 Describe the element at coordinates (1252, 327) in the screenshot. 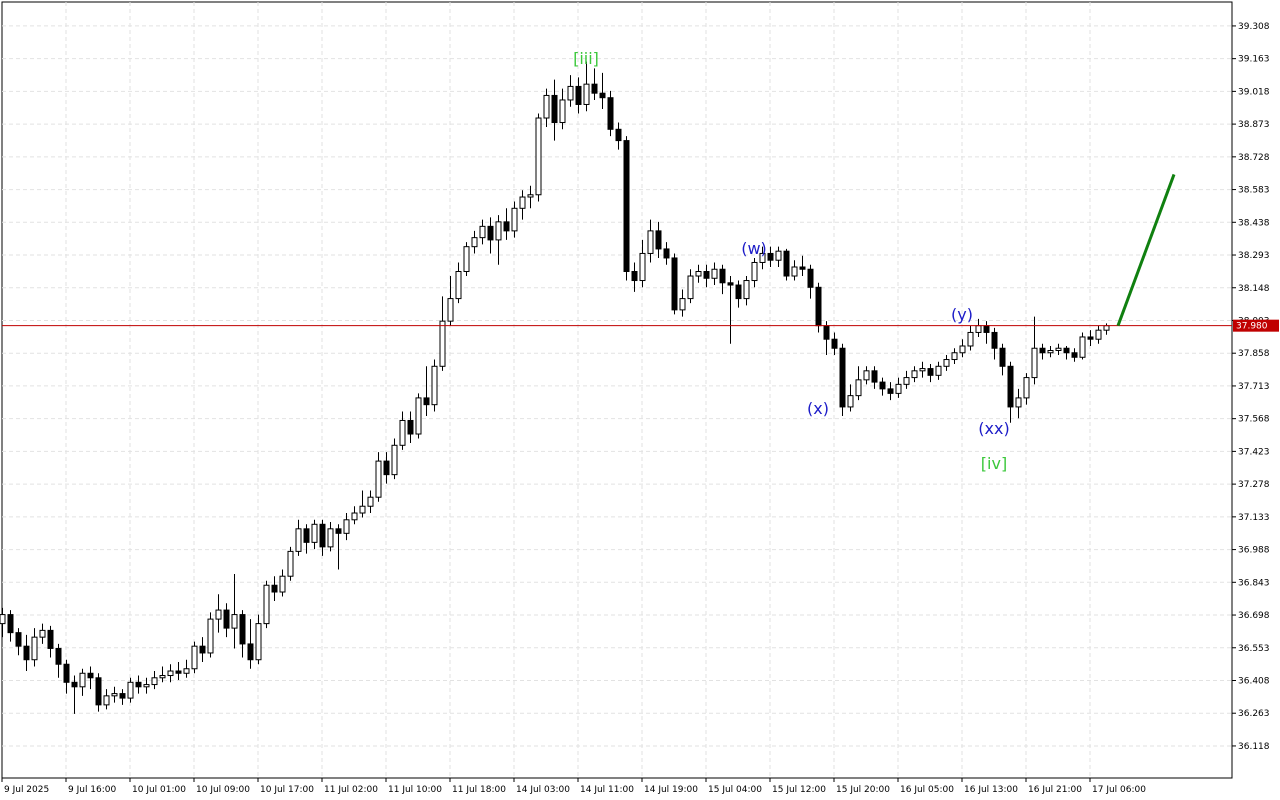

I see `price-label: 37.980` at that location.